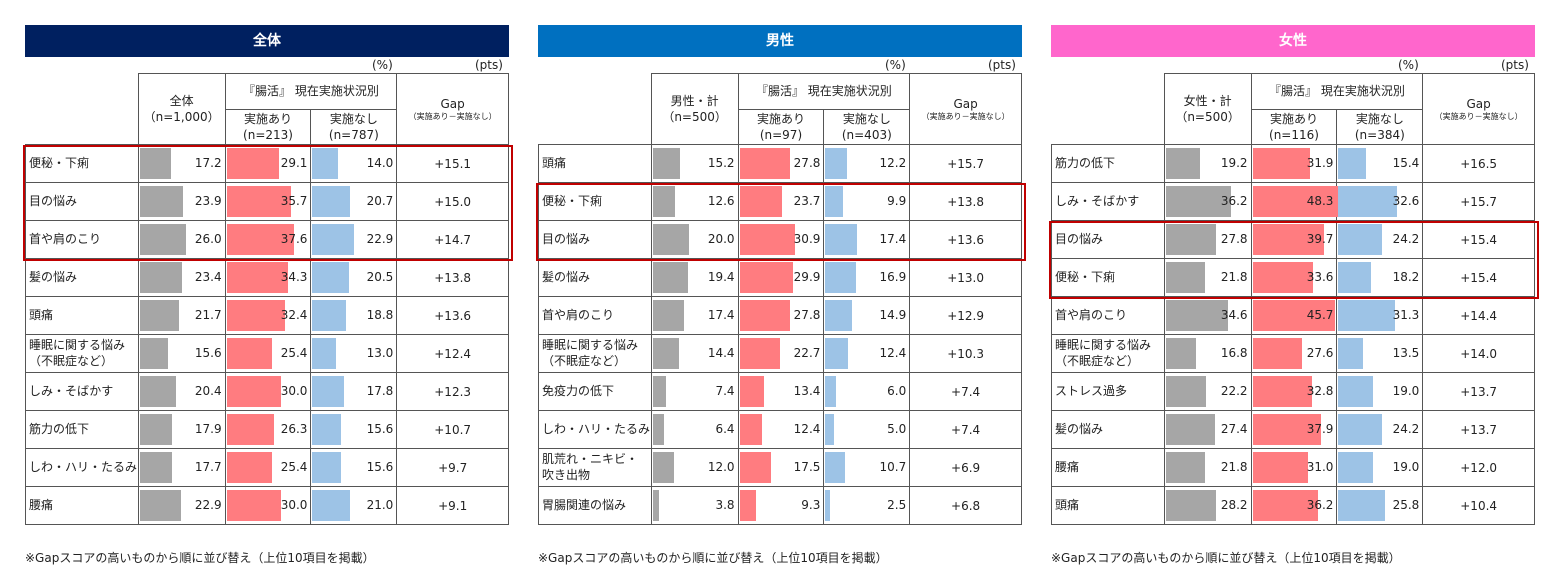 The height and width of the screenshot is (586, 1553). What do you see at coordinates (807, 353) in the screenshot?
I see `value-yes: 22.7` at bounding box center [807, 353].